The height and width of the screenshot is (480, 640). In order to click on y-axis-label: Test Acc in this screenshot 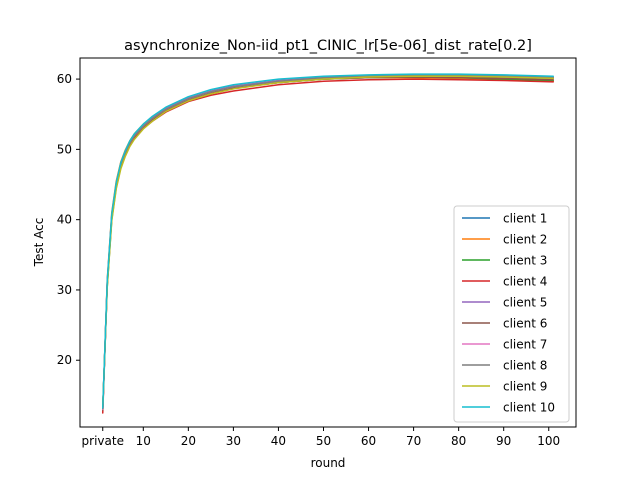, I will do `click(39, 243)`.